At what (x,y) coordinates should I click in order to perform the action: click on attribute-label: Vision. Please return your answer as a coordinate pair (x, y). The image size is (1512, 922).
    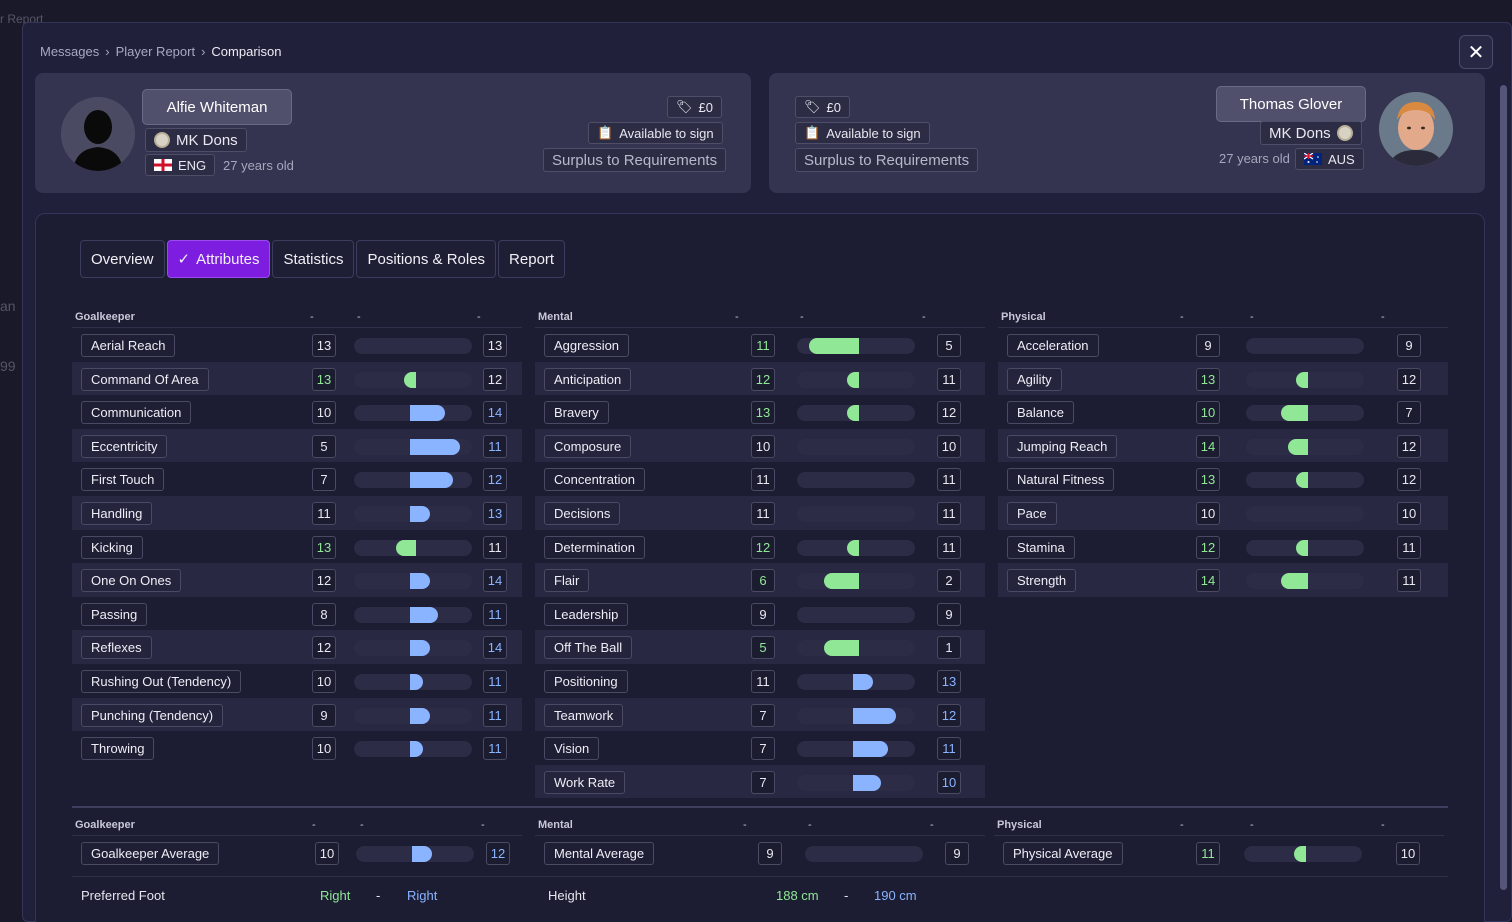
    Looking at the image, I should click on (572, 749).